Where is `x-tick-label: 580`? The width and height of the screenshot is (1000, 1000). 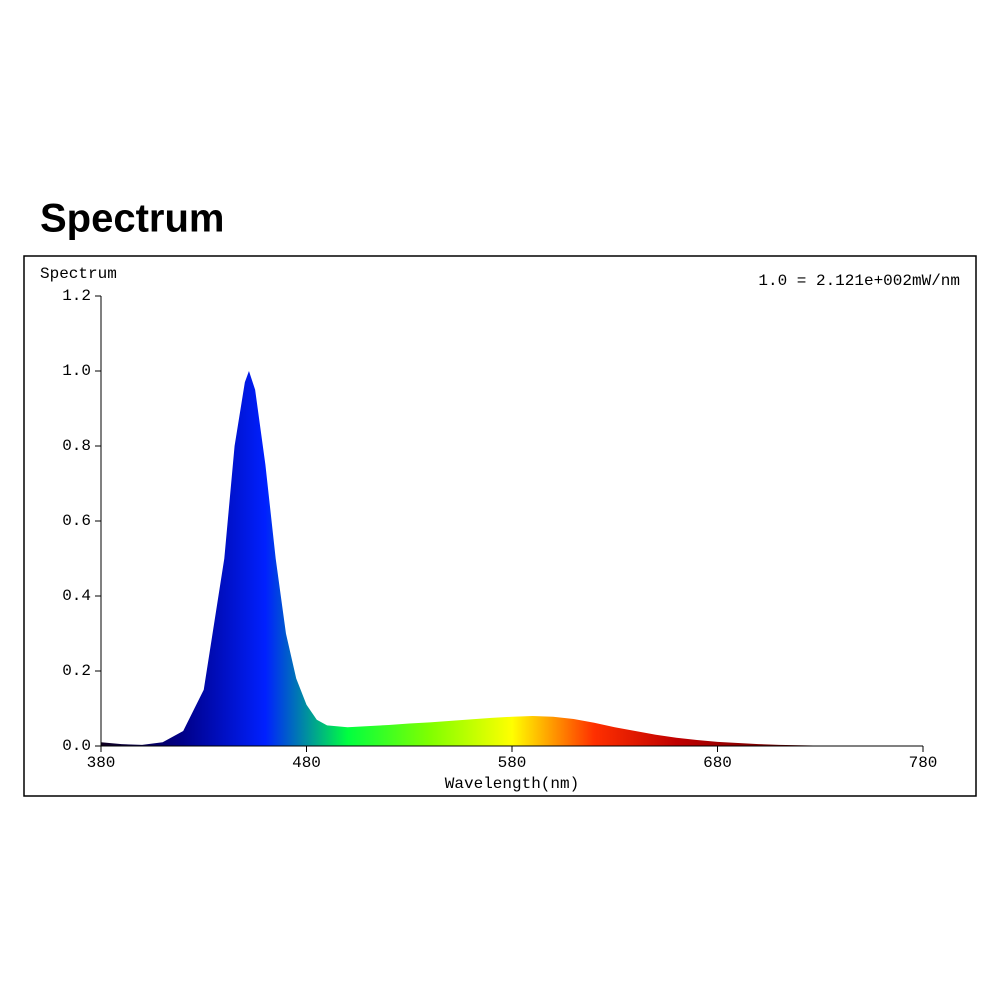
x-tick-label: 580 is located at coordinates (512, 763).